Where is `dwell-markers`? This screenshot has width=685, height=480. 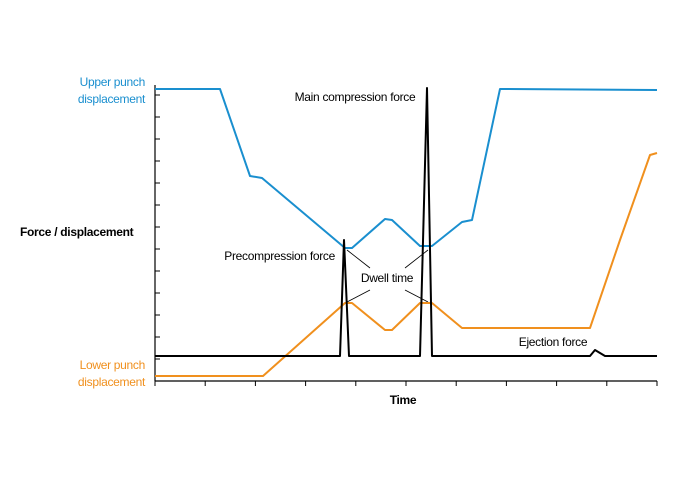
dwell-markers is located at coordinates (387, 276).